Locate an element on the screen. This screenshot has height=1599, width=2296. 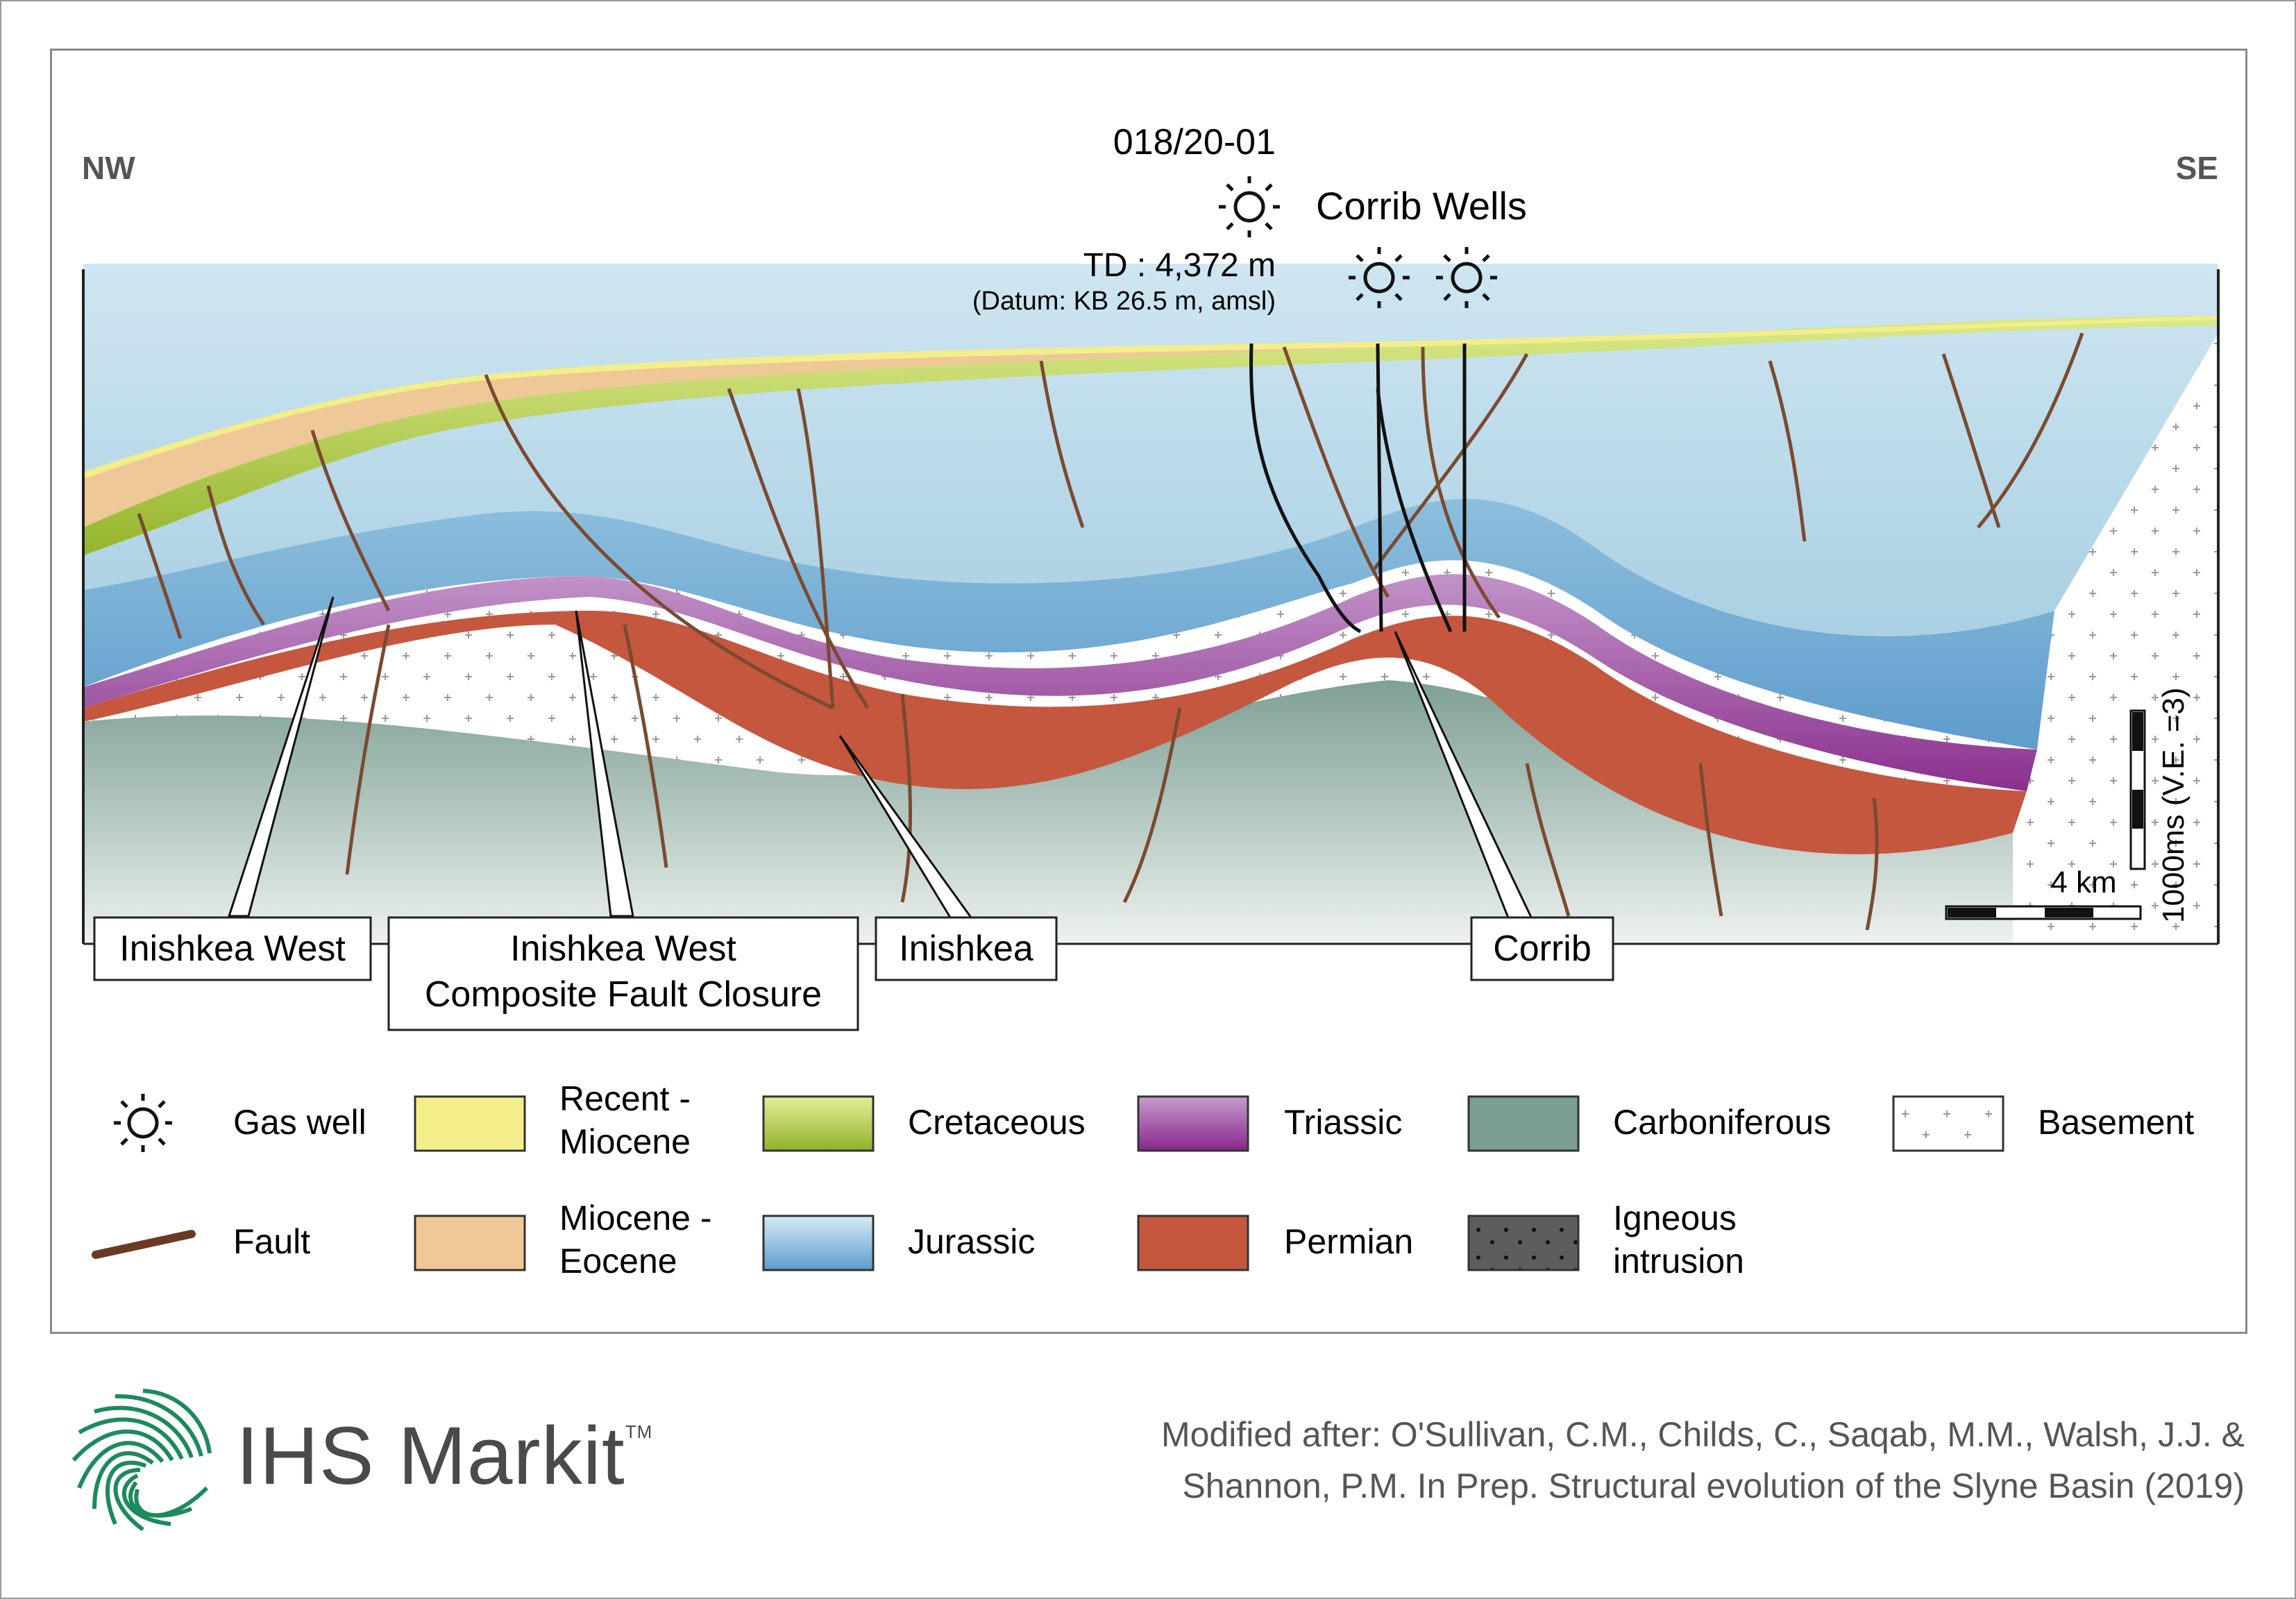
svg-text: 1000ms (V.E. =3) is located at coordinates (2174, 805).